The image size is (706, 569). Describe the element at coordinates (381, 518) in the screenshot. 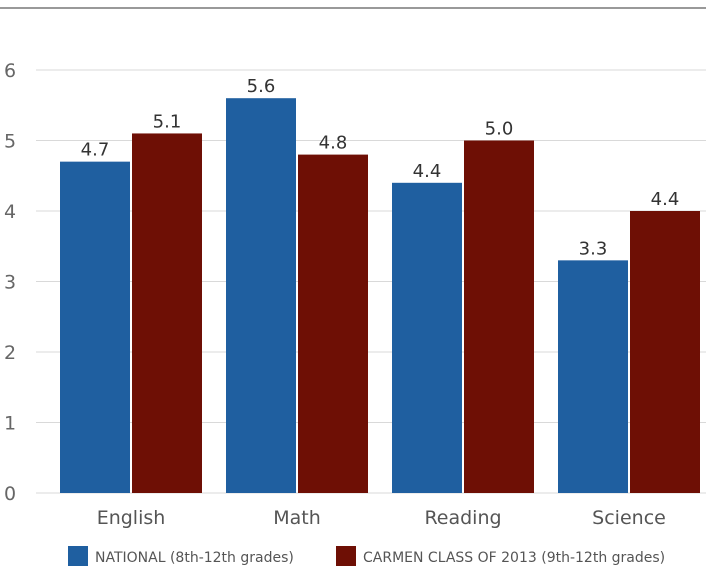

I see `x-axis-categories: English Math Reading Science` at that location.